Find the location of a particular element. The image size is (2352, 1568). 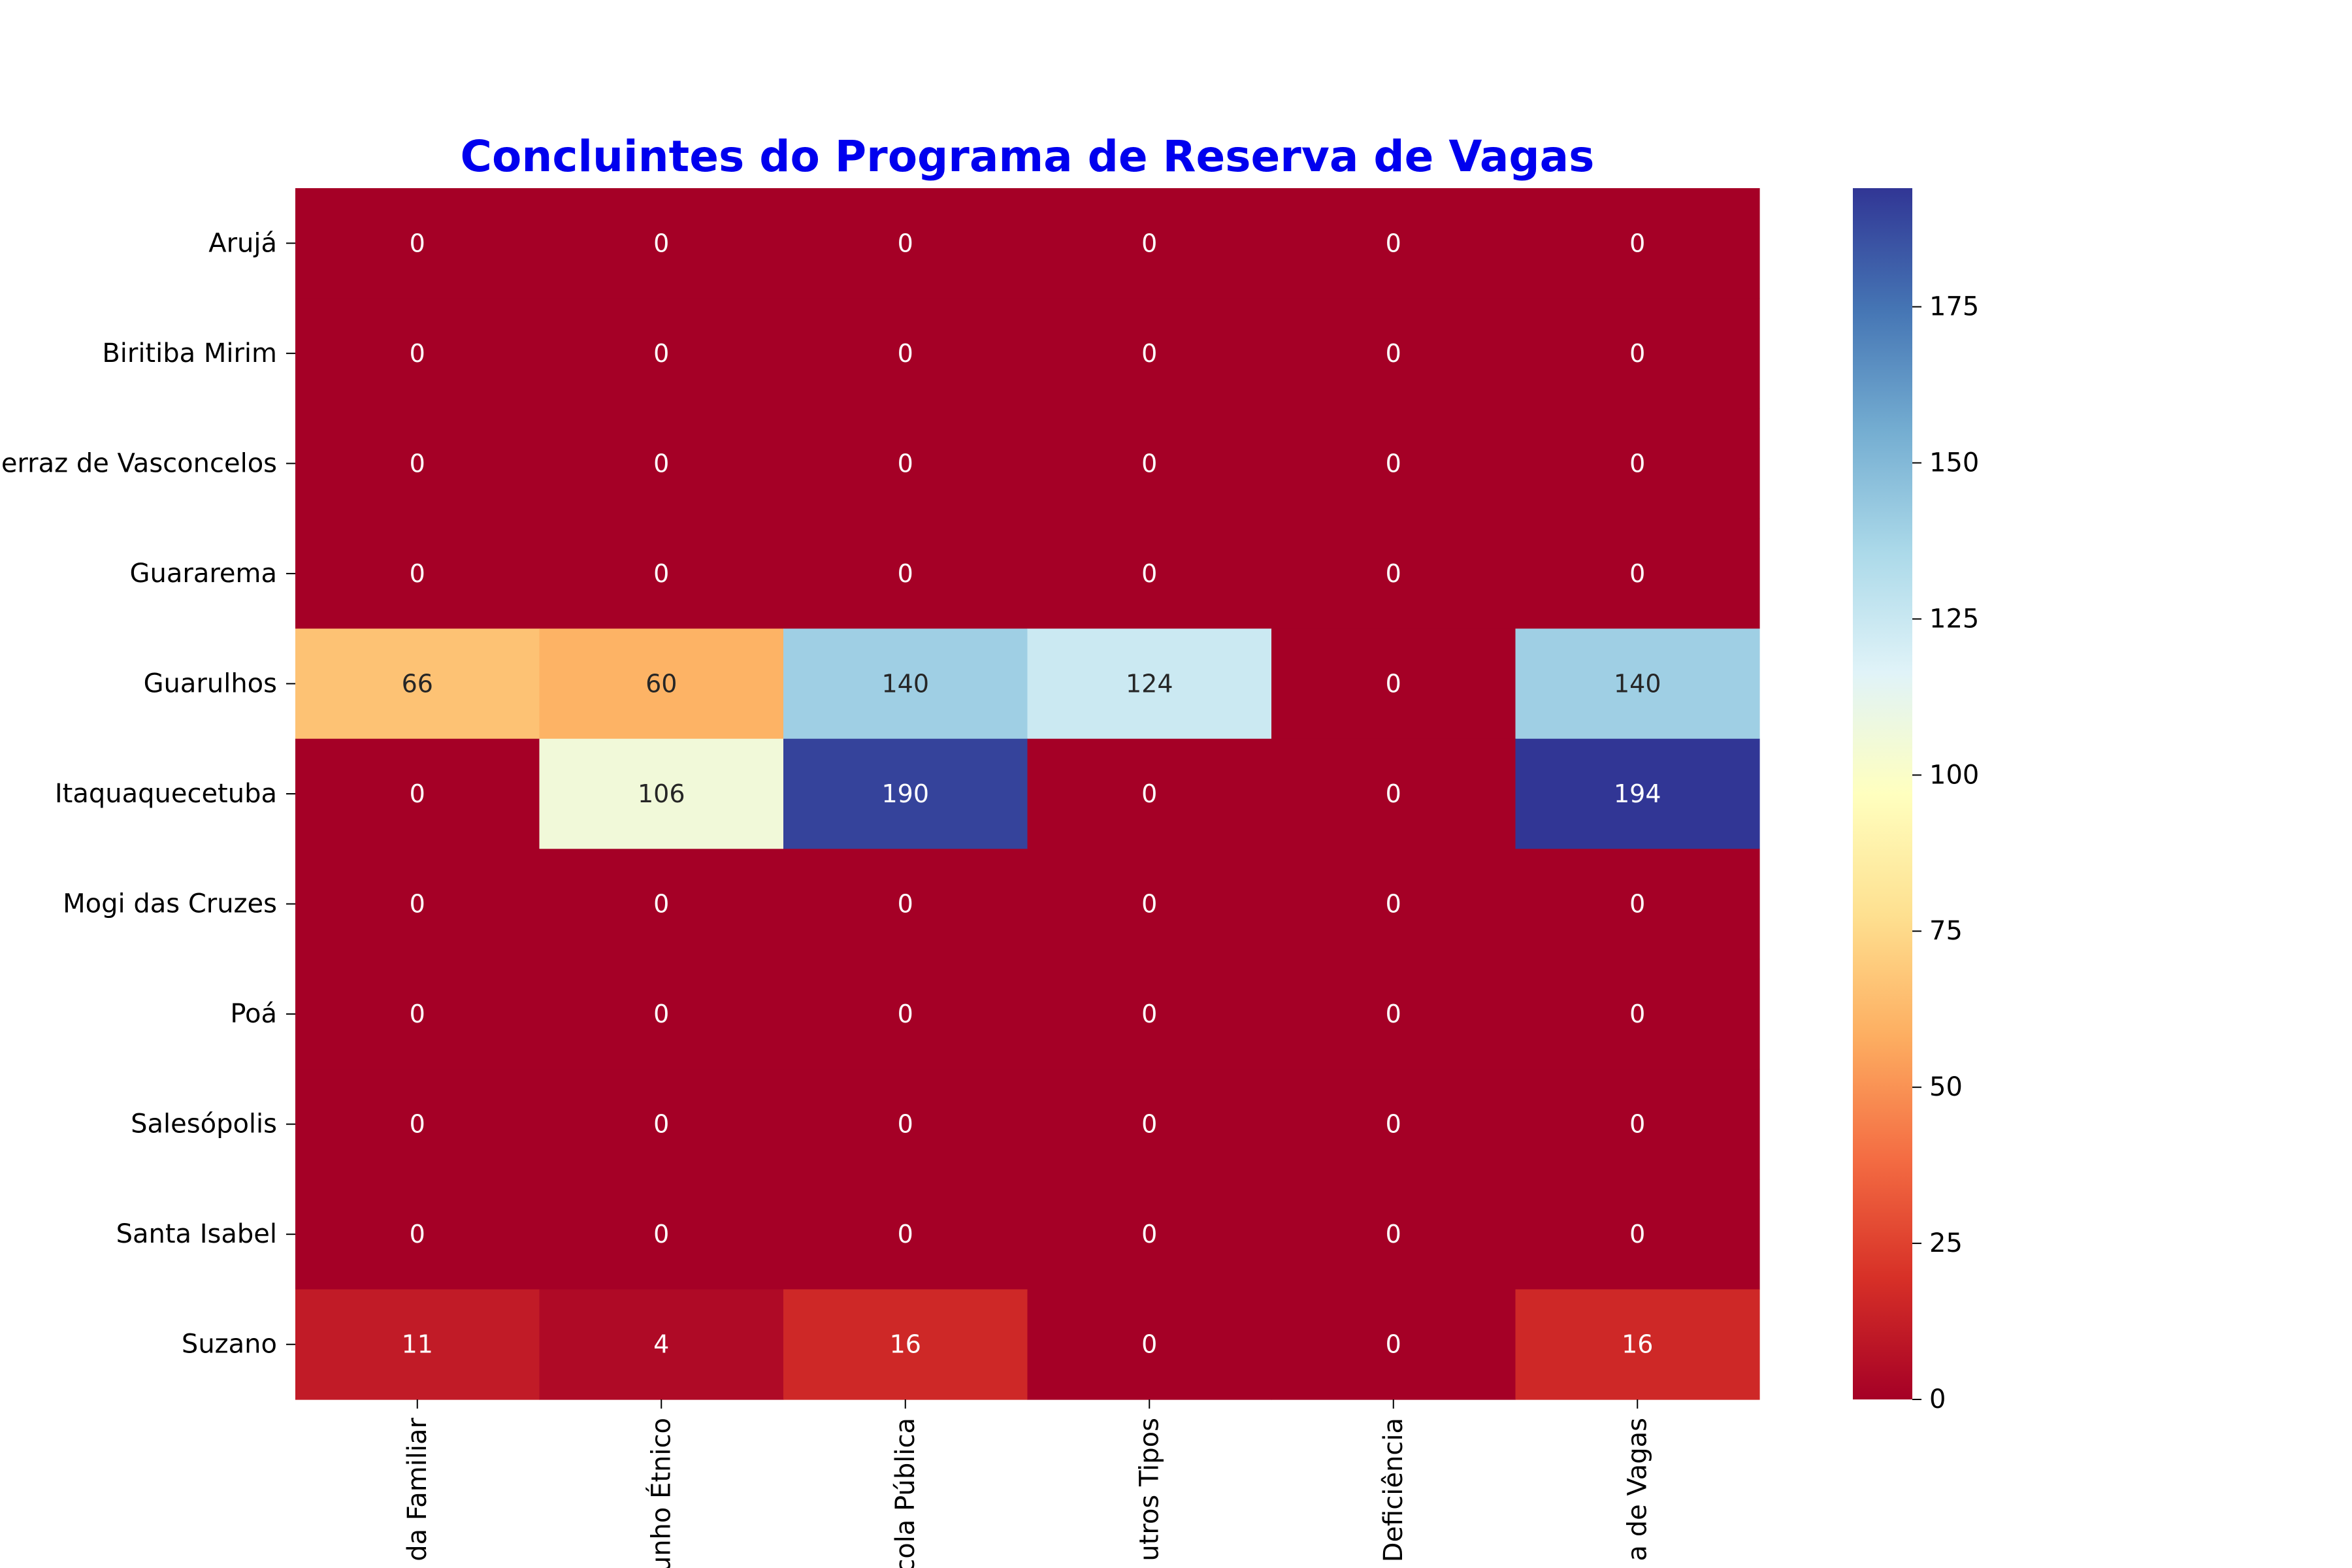

row-label: Biritiba Mirim is located at coordinates (189, 353).